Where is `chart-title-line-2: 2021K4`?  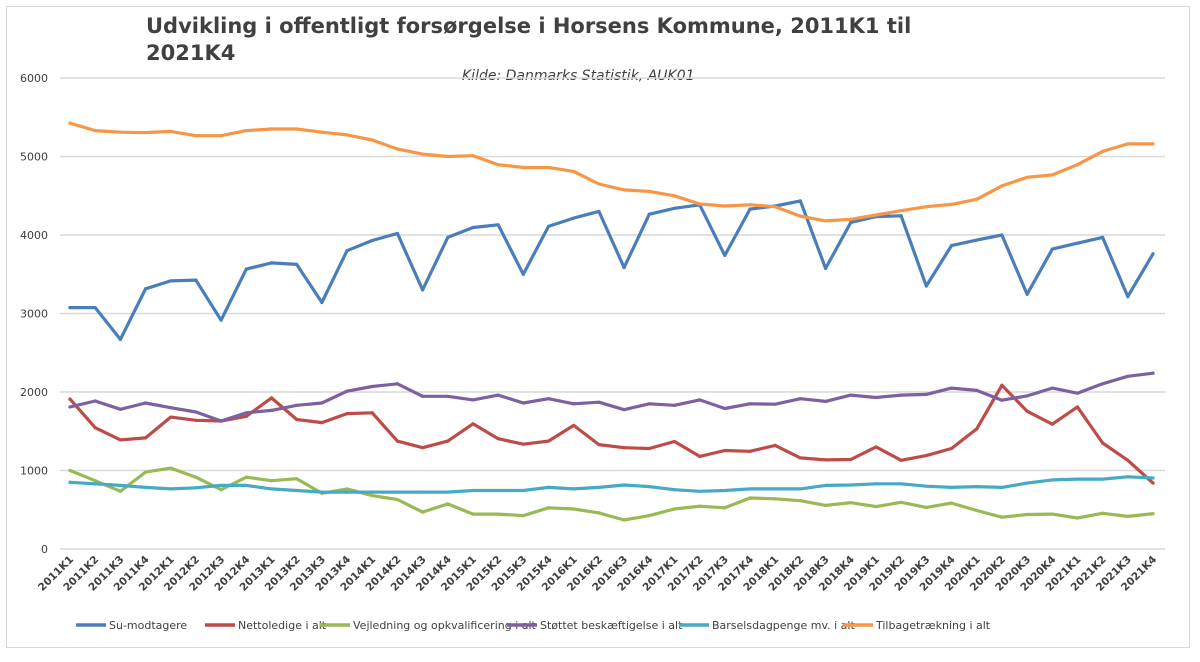 chart-title-line-2: 2021K4 is located at coordinates (190, 53).